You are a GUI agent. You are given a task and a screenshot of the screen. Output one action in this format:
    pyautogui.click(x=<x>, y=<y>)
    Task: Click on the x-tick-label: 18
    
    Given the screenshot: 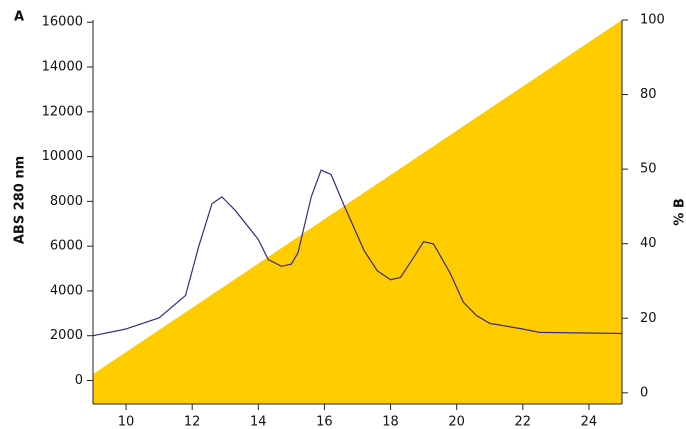 What is the action you would take?
    pyautogui.click(x=390, y=422)
    